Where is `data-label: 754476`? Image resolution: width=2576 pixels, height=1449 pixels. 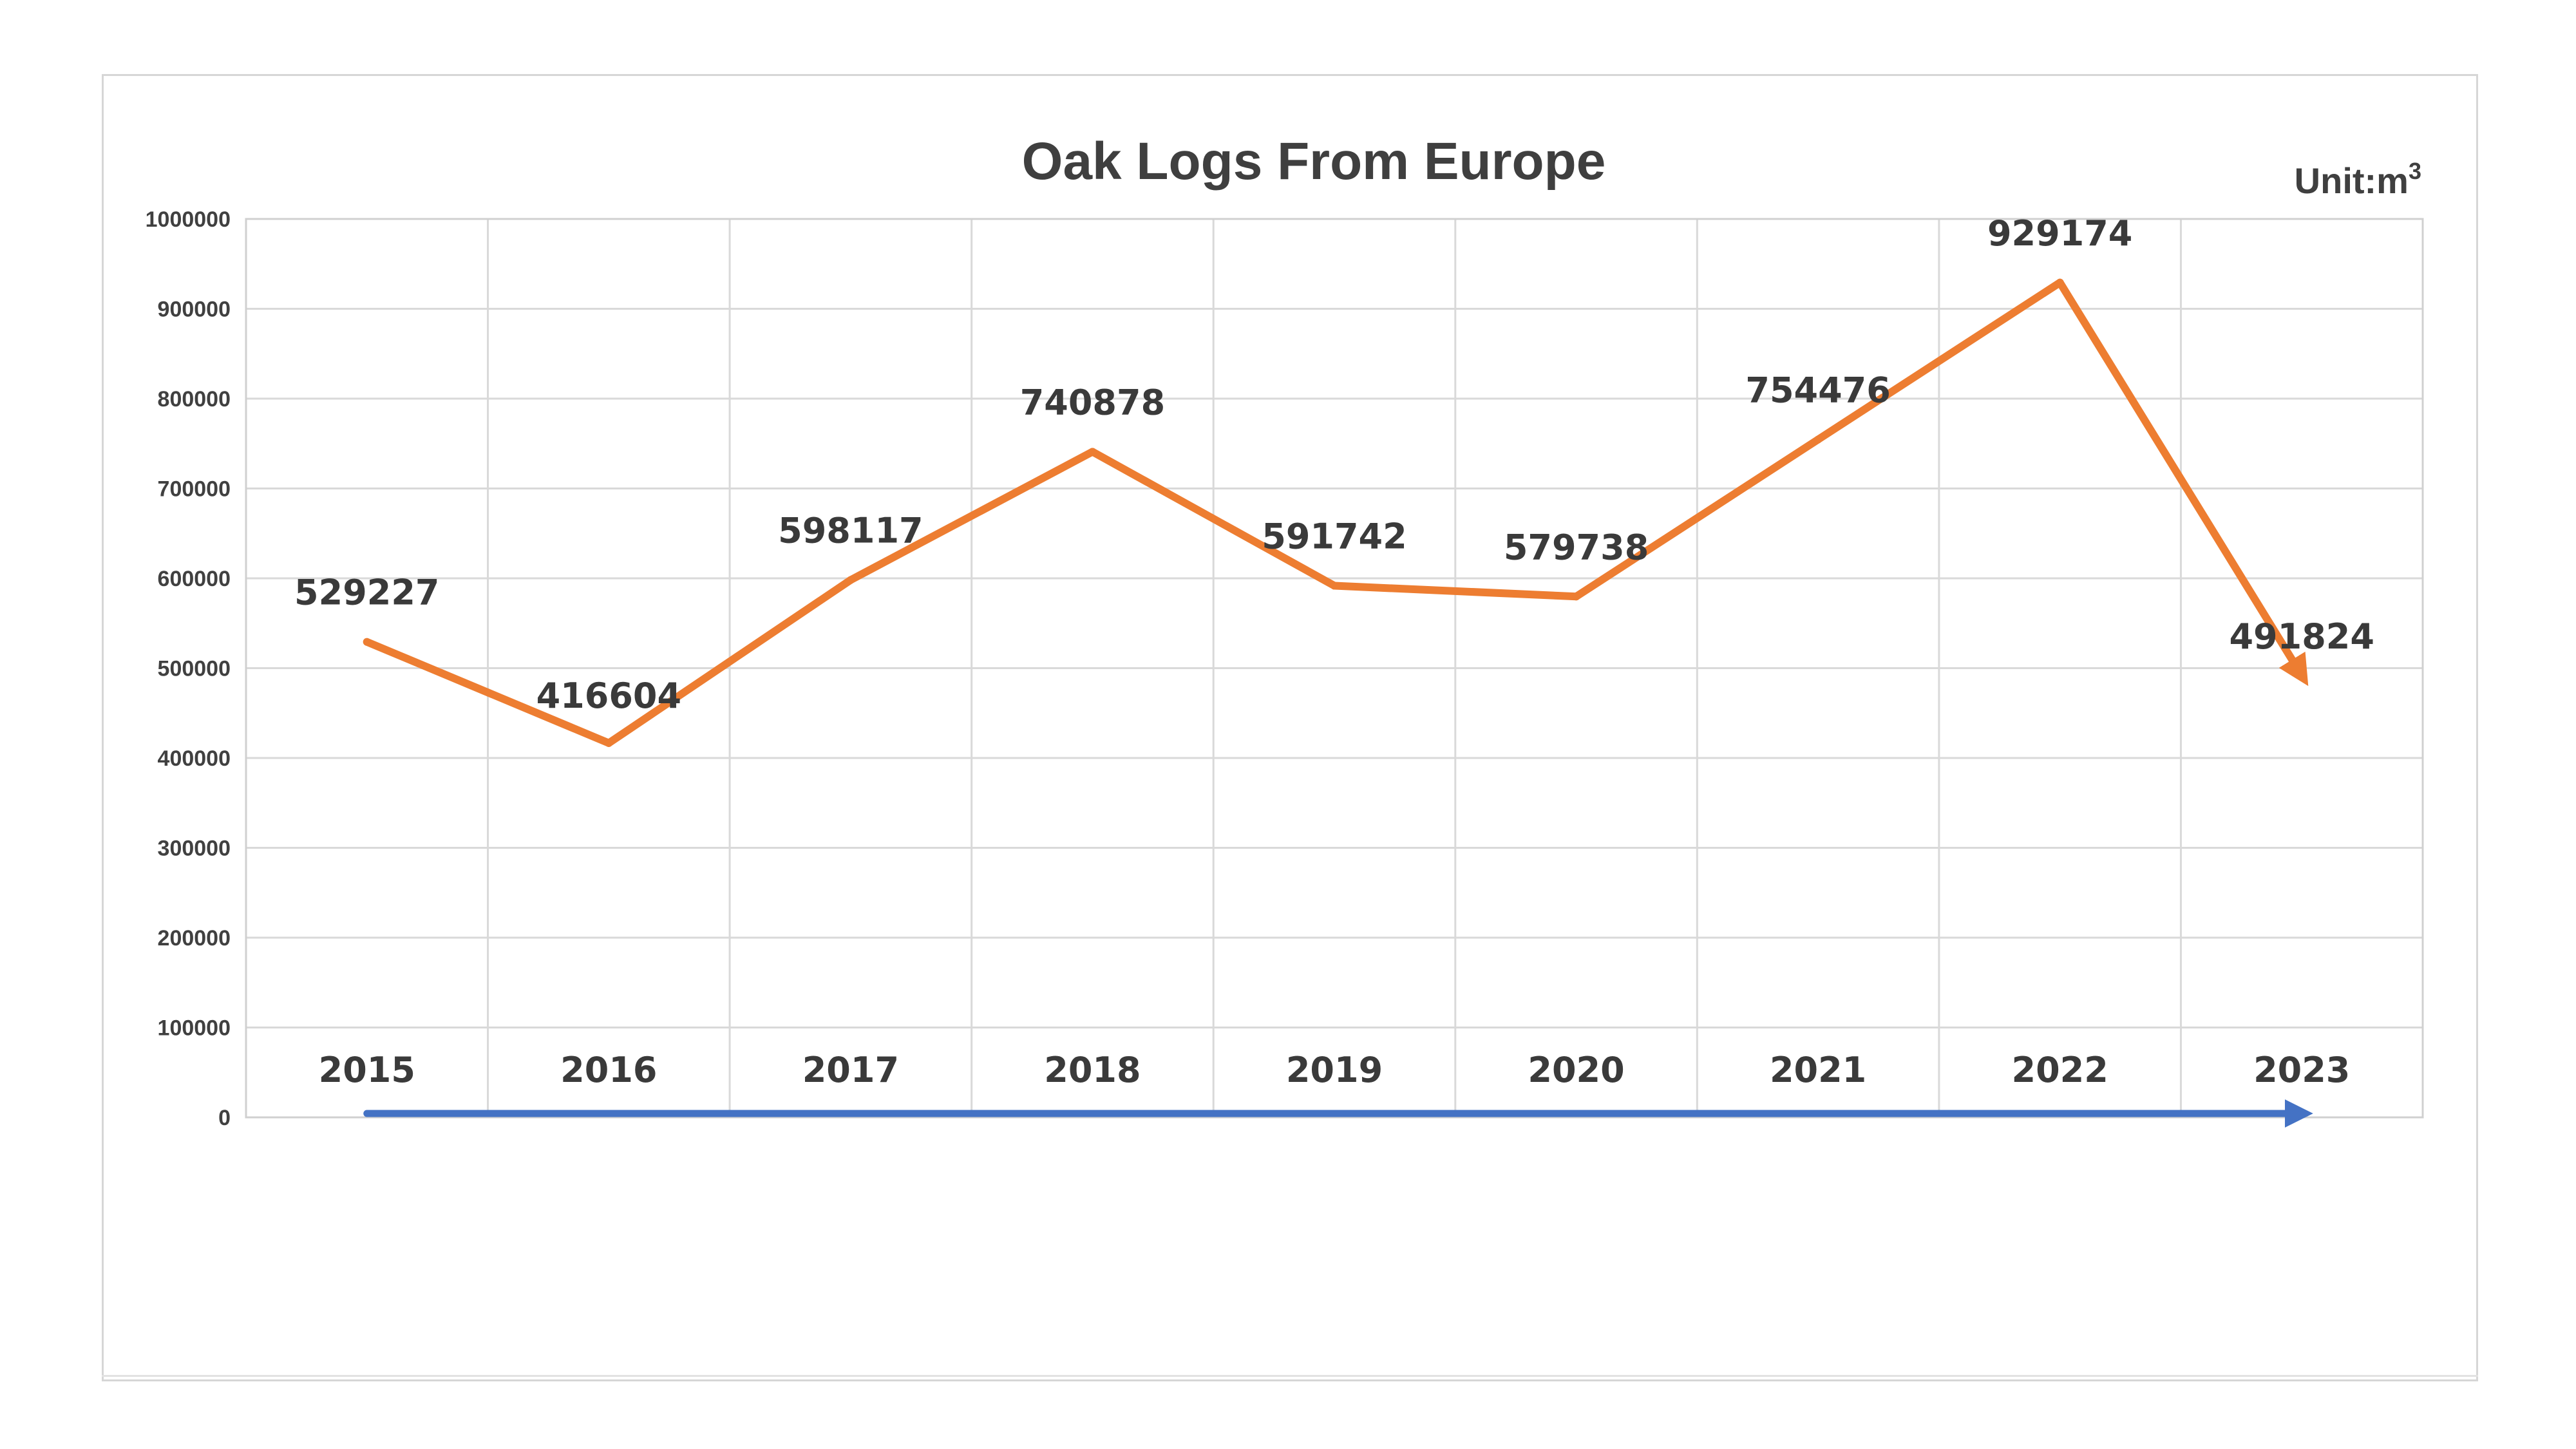
data-label: 754476 is located at coordinates (1818, 390).